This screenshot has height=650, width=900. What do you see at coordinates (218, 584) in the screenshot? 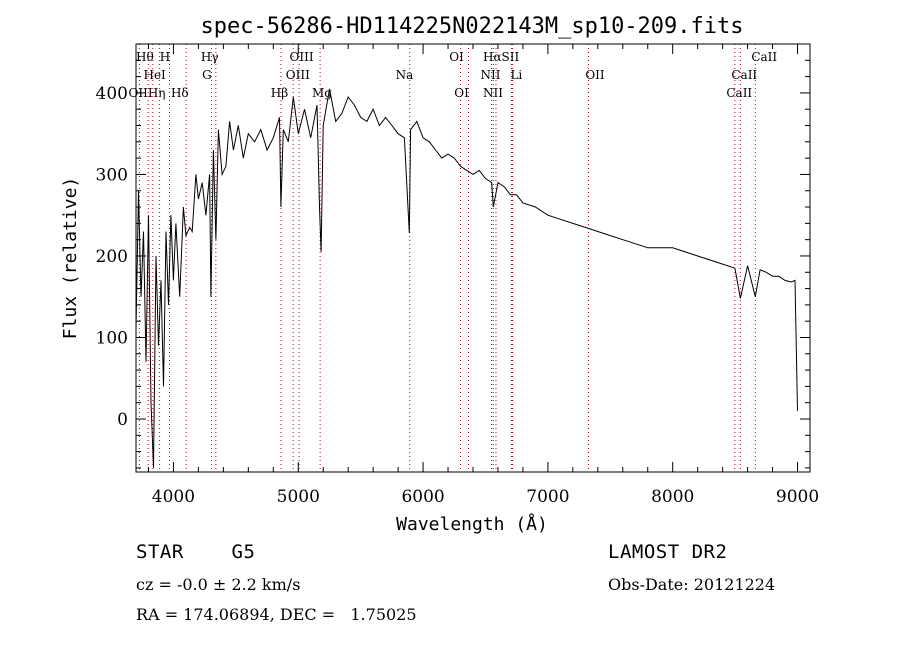
I see `redshift-velocity: cz = -0.0 ± 2.2 km/s` at bounding box center [218, 584].